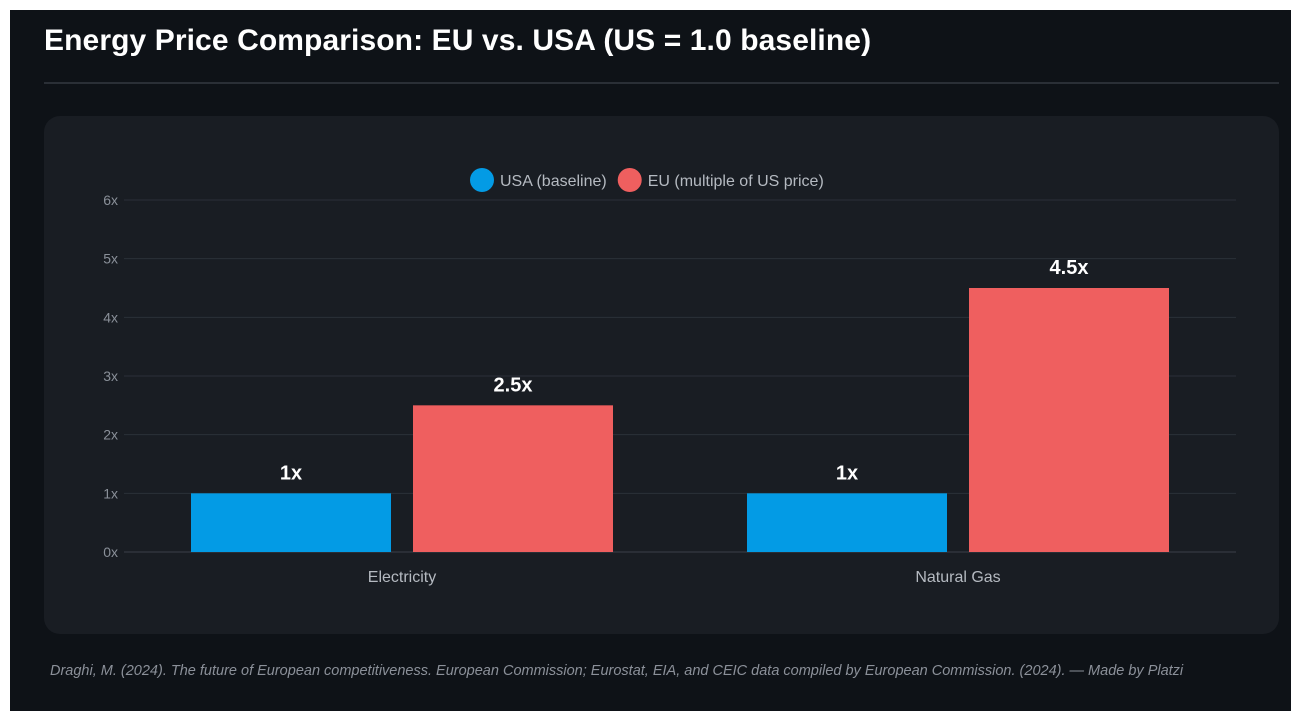 This screenshot has height=711, width=1293. I want to click on y-tick-label: 1x, so click(110, 493).